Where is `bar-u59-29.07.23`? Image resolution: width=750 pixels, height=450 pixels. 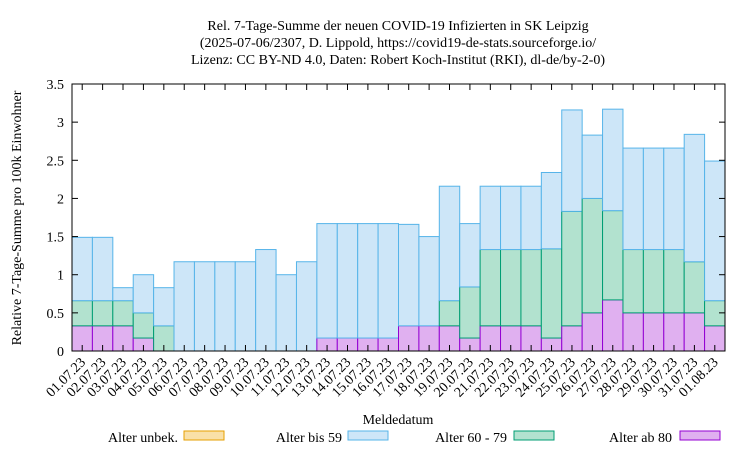 bar-u59-29.07.23 is located at coordinates (653, 199).